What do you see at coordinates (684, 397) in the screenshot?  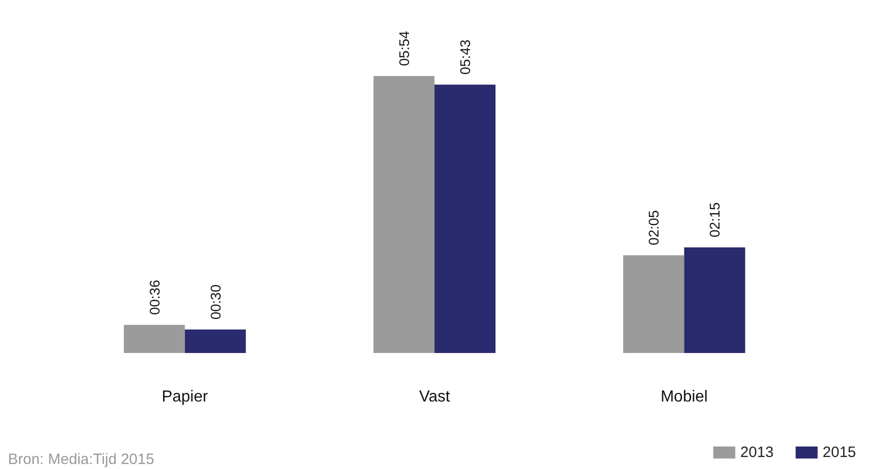 I see `x-tick-label: Mobiel` at bounding box center [684, 397].